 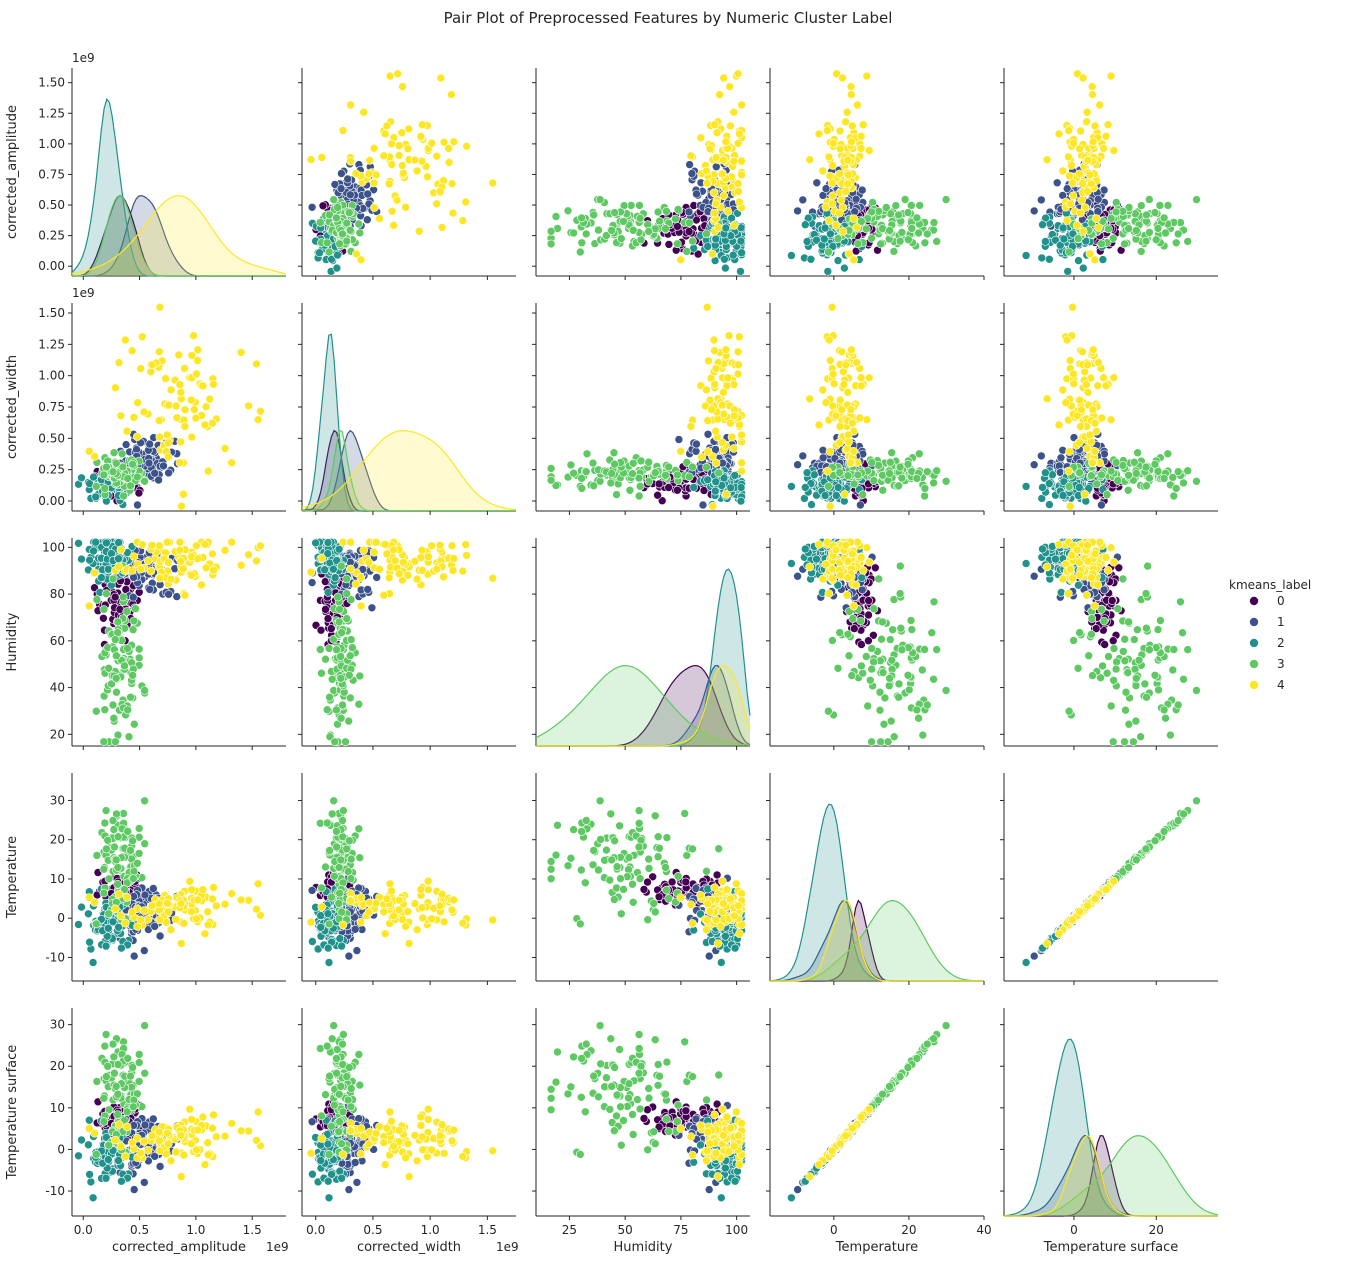 What do you see at coordinates (51, 266) in the screenshot?
I see `y-tick-label: 0.00` at bounding box center [51, 266].